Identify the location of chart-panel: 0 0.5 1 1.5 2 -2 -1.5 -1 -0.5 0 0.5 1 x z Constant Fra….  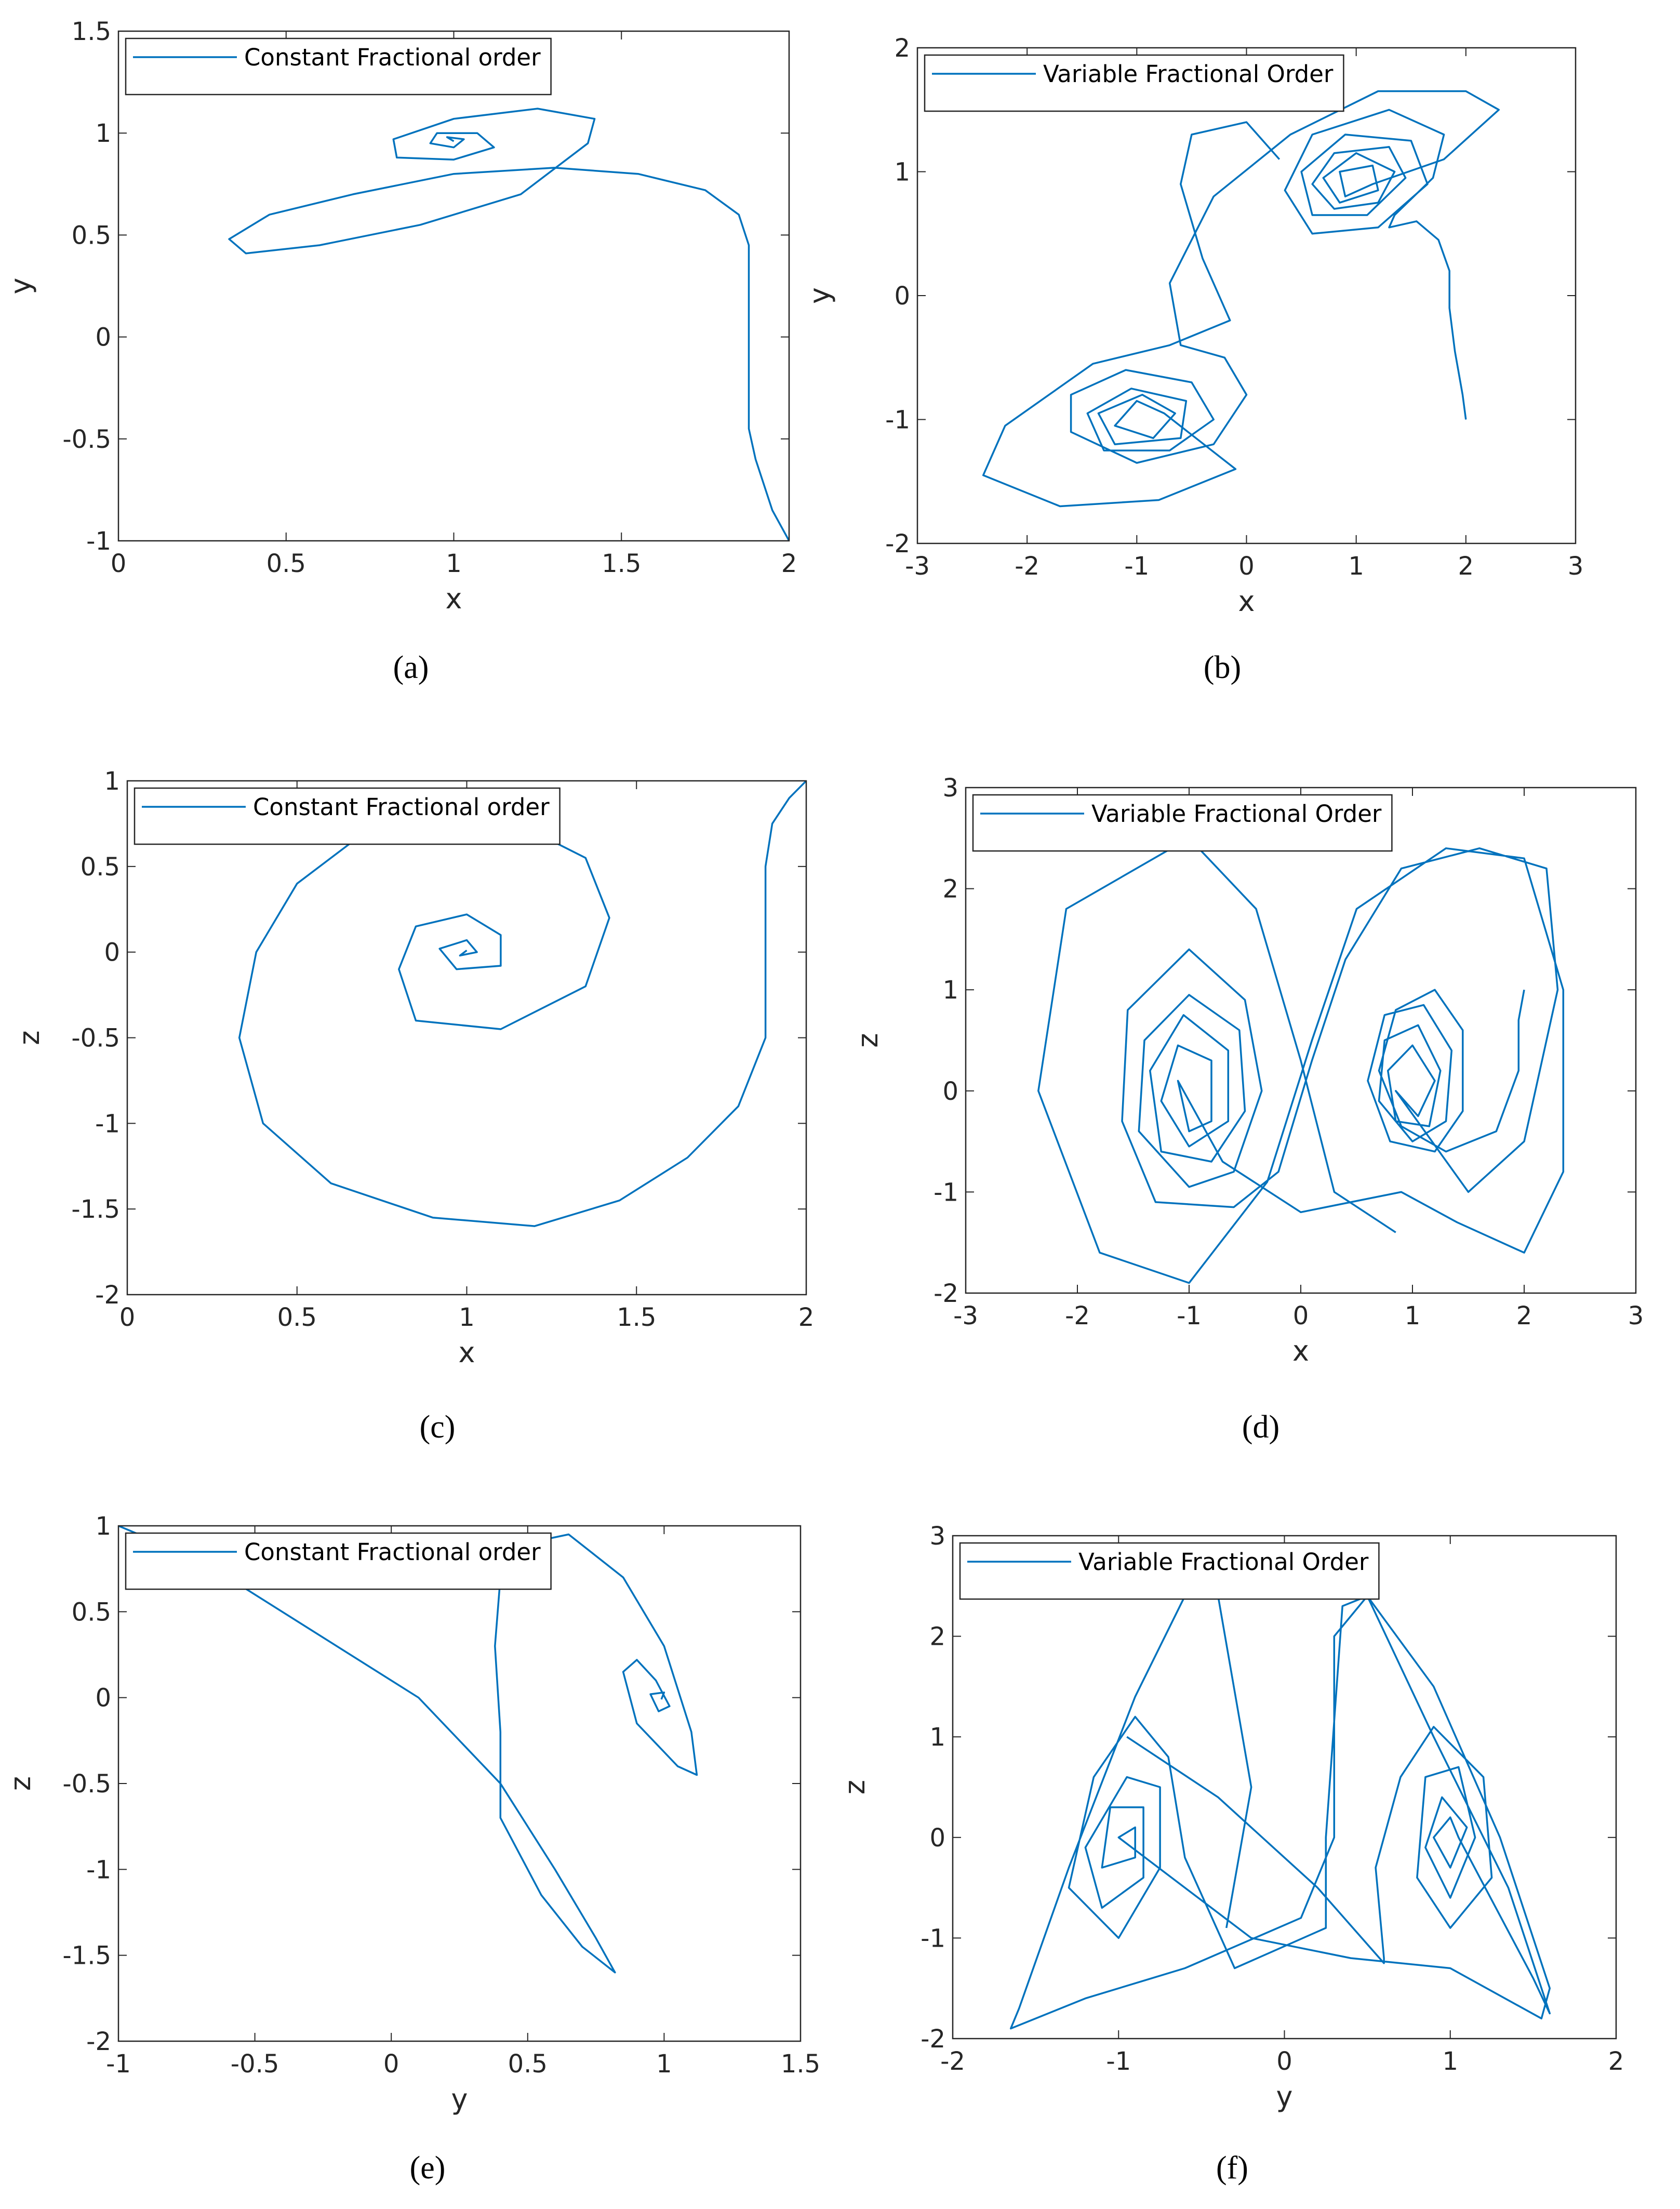
(413, 1106).